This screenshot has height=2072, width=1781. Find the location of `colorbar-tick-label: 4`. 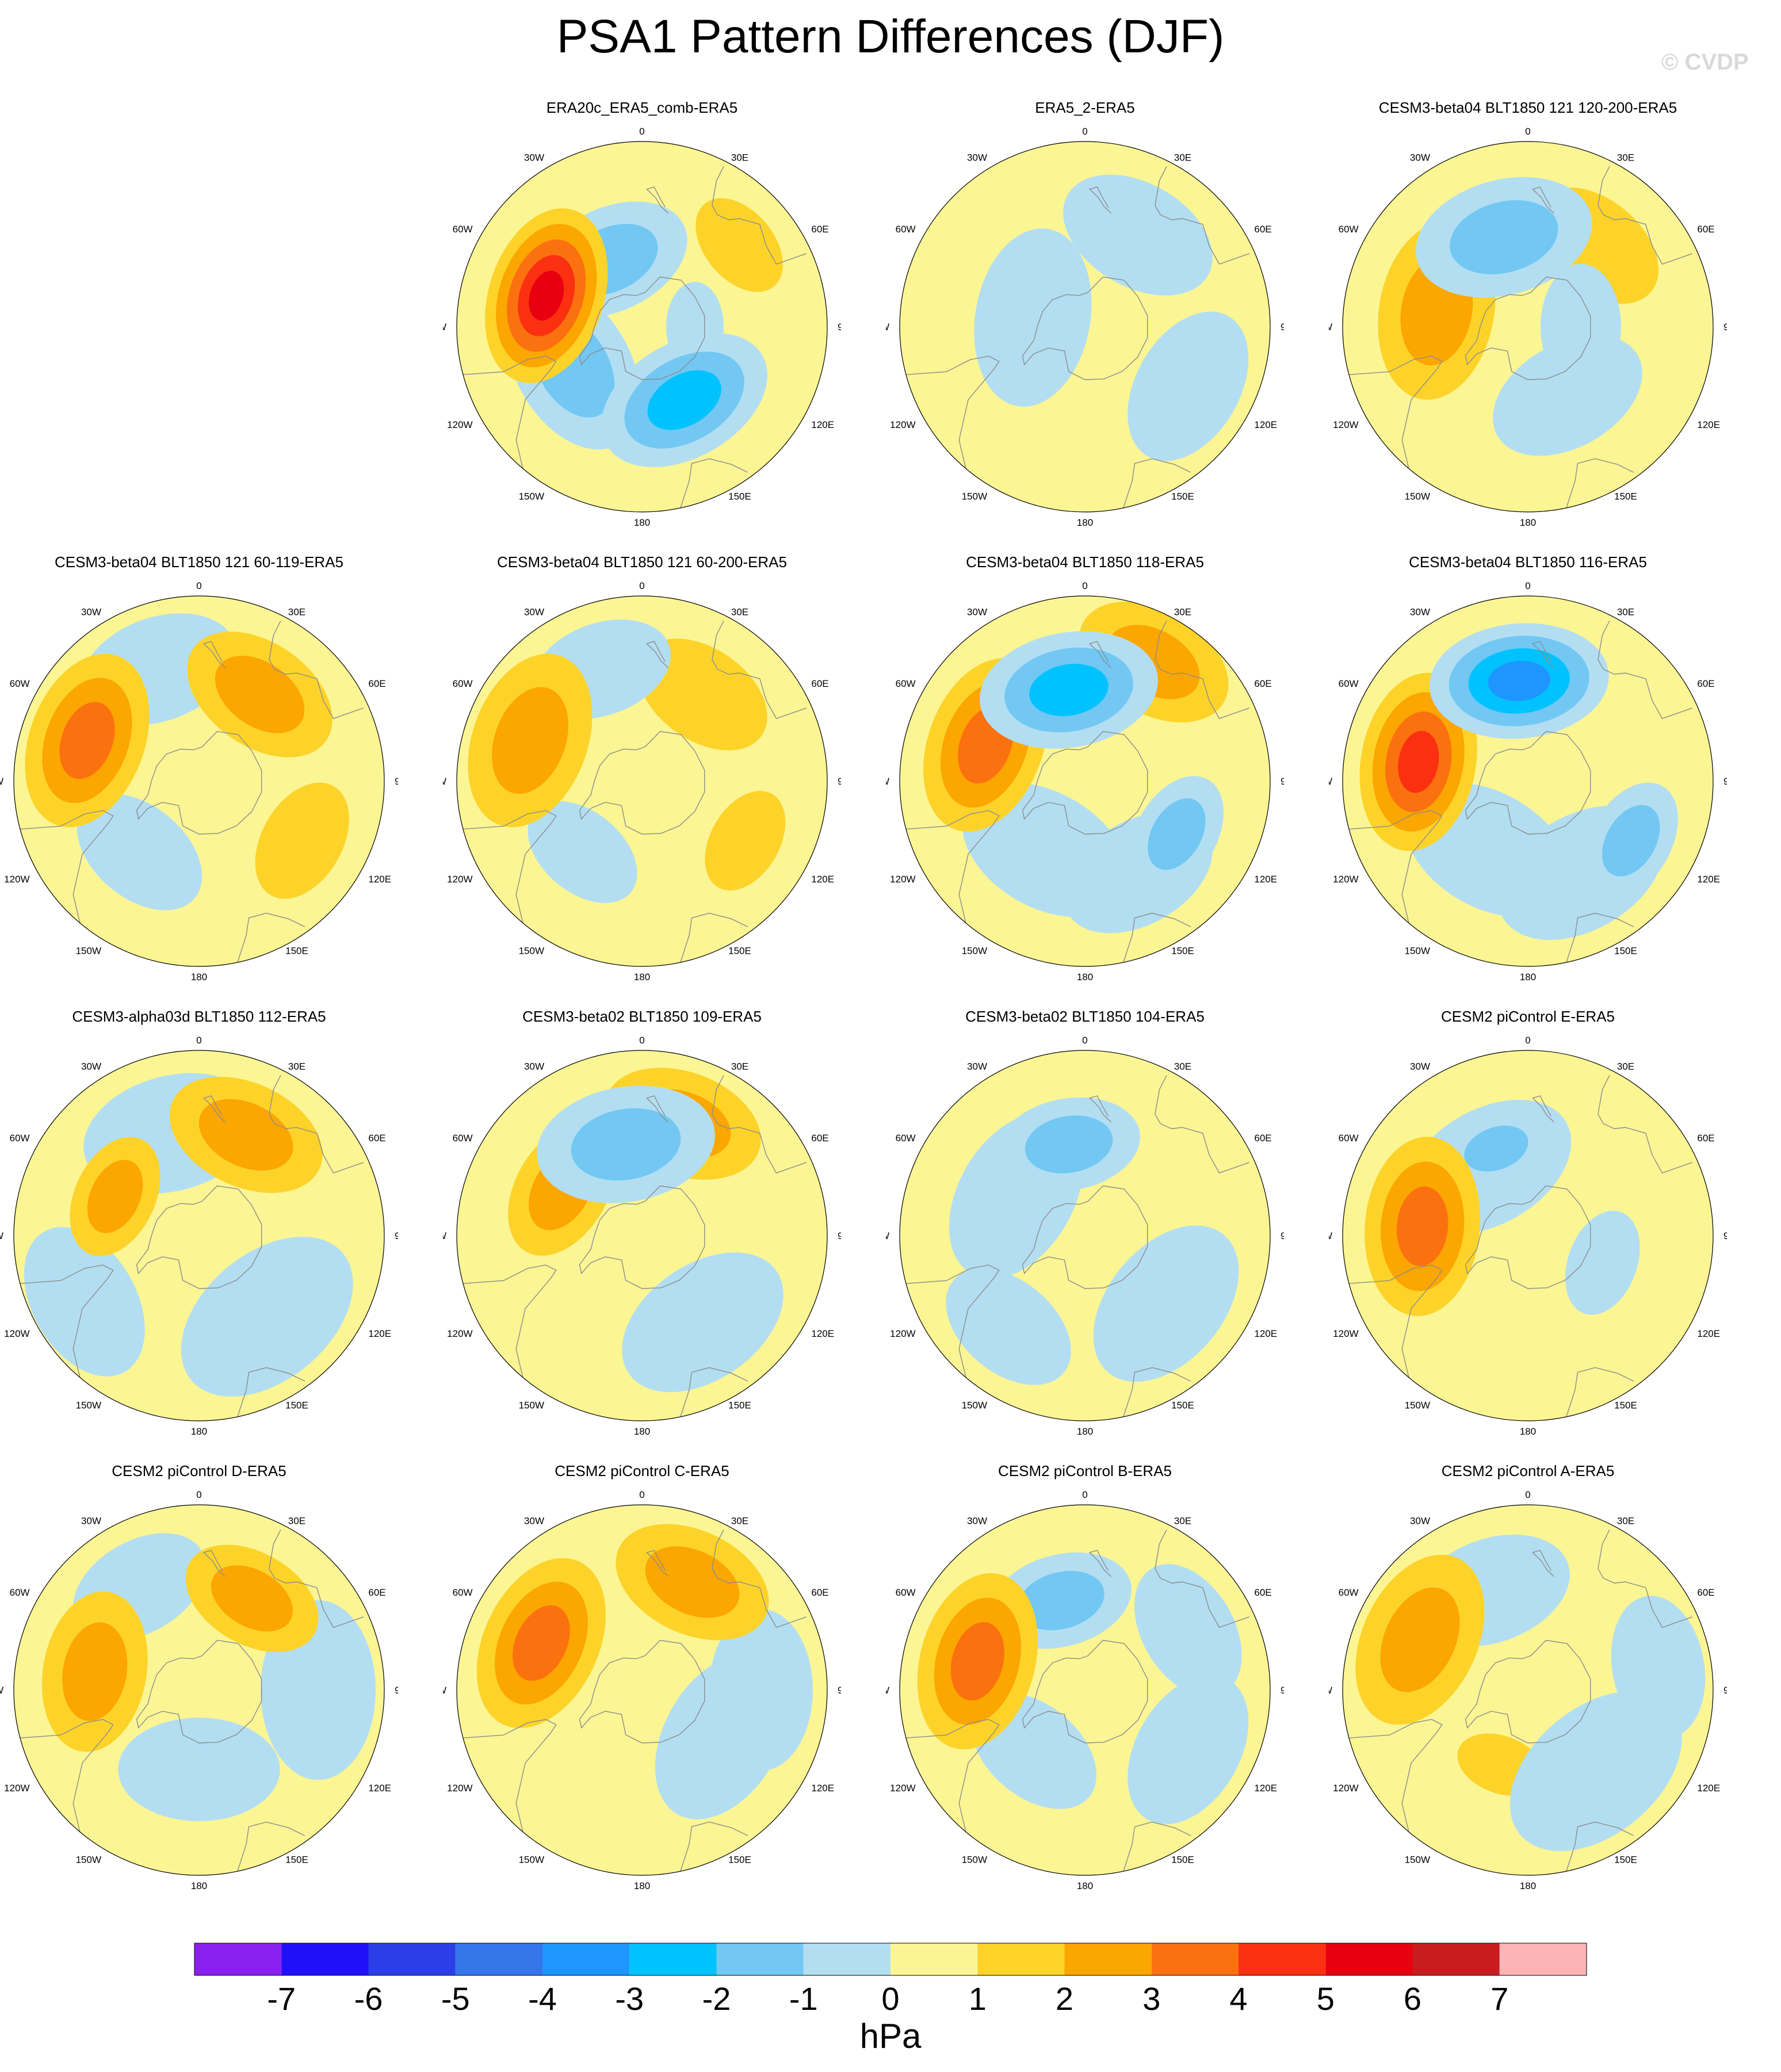

colorbar-tick-label: 4 is located at coordinates (1238, 1997).